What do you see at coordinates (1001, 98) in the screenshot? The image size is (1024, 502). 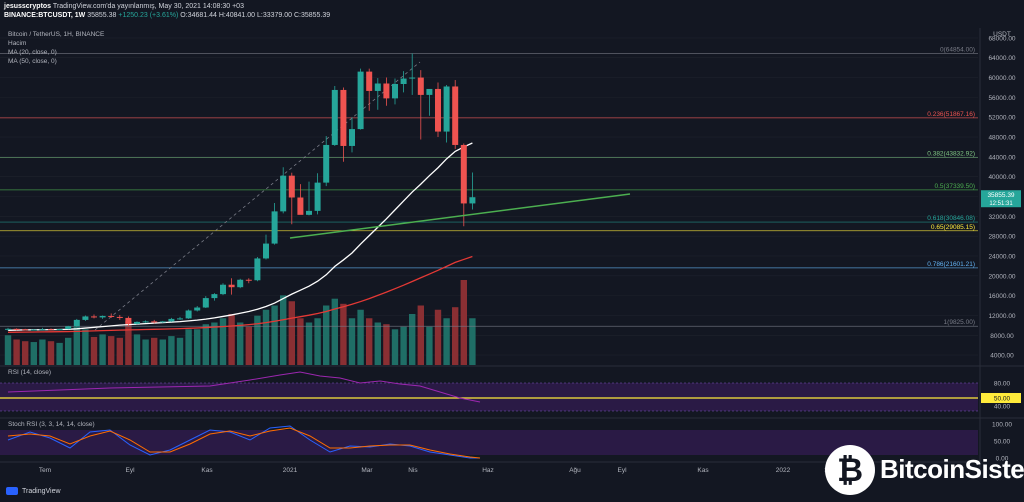 I see `price-tick-label: 56000.00` at bounding box center [1001, 98].